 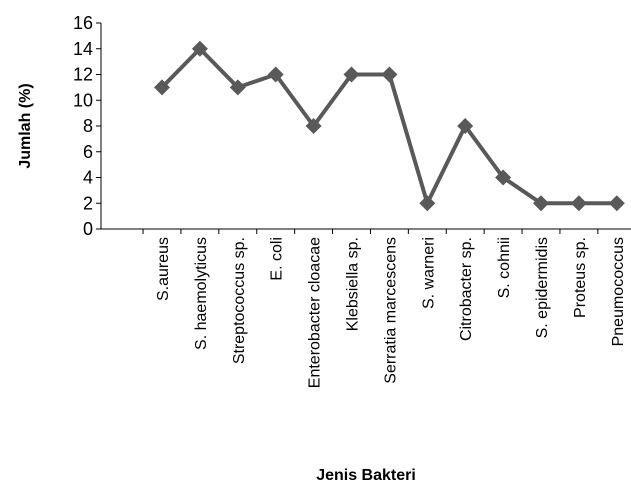 I want to click on y-tick-label: 4, so click(x=88, y=178).